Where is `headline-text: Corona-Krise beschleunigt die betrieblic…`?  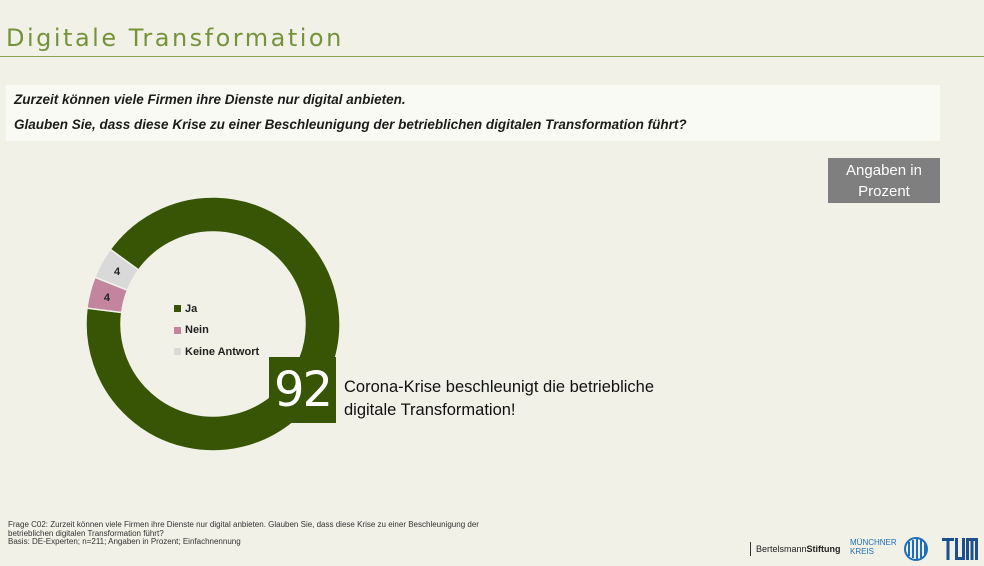 headline-text: Corona-Krise beschleunigt die betrieblic… is located at coordinates (499, 398).